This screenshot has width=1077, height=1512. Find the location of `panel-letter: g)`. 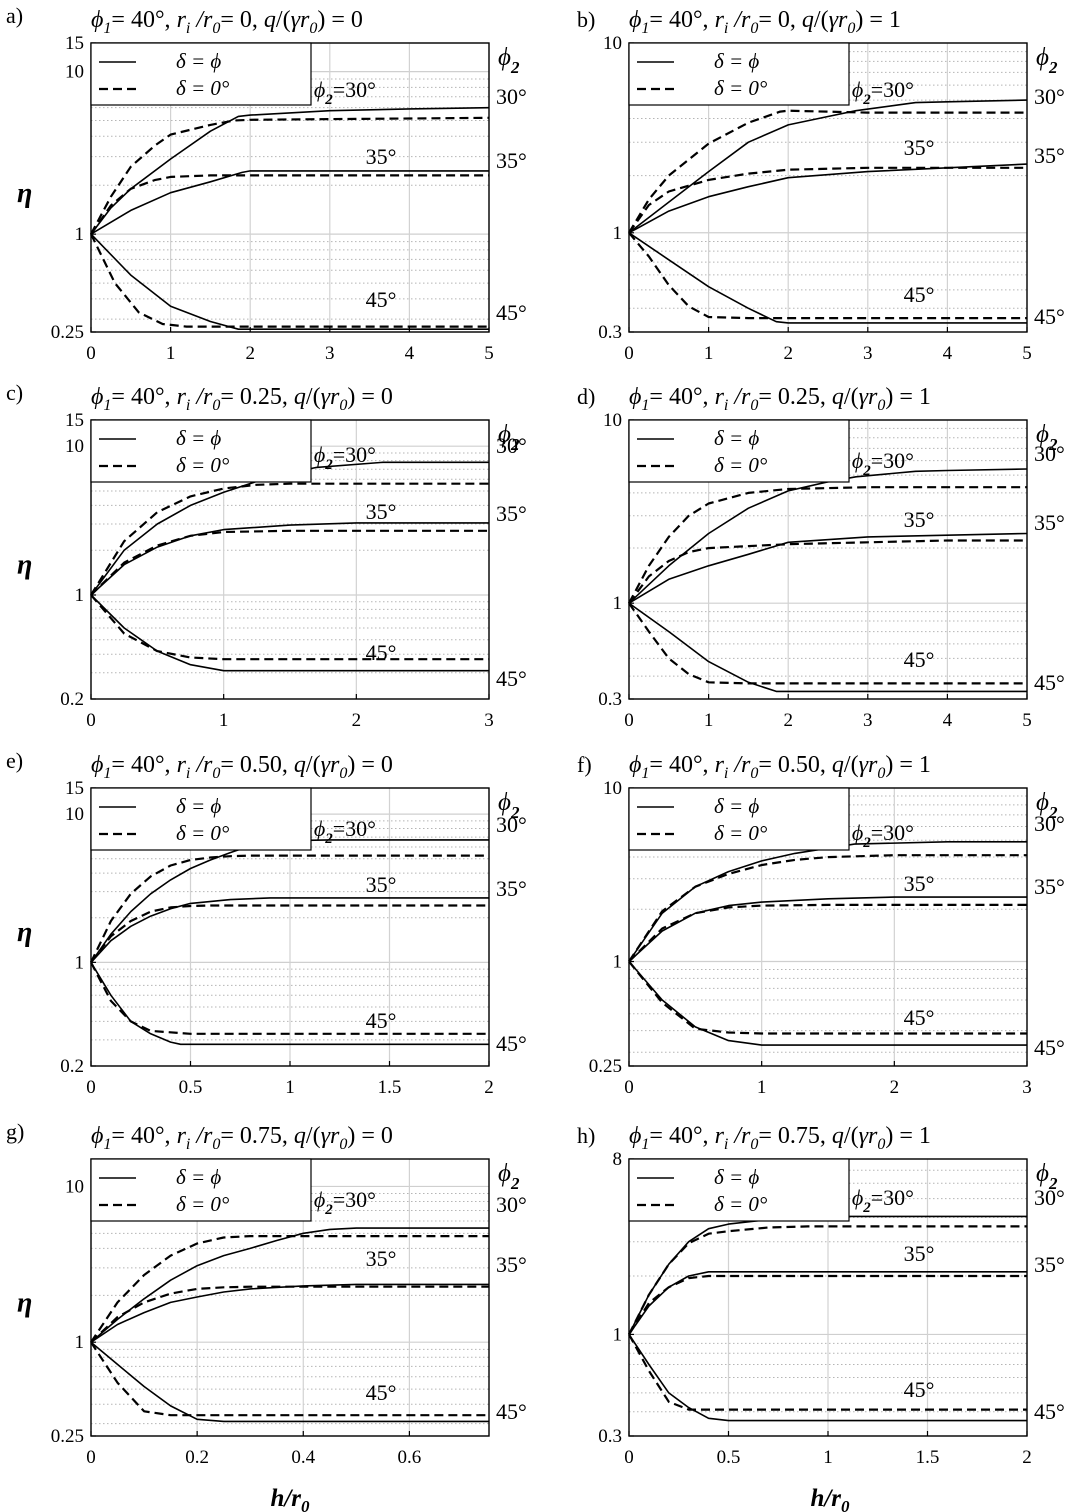

panel-letter: g) is located at coordinates (15, 1131).